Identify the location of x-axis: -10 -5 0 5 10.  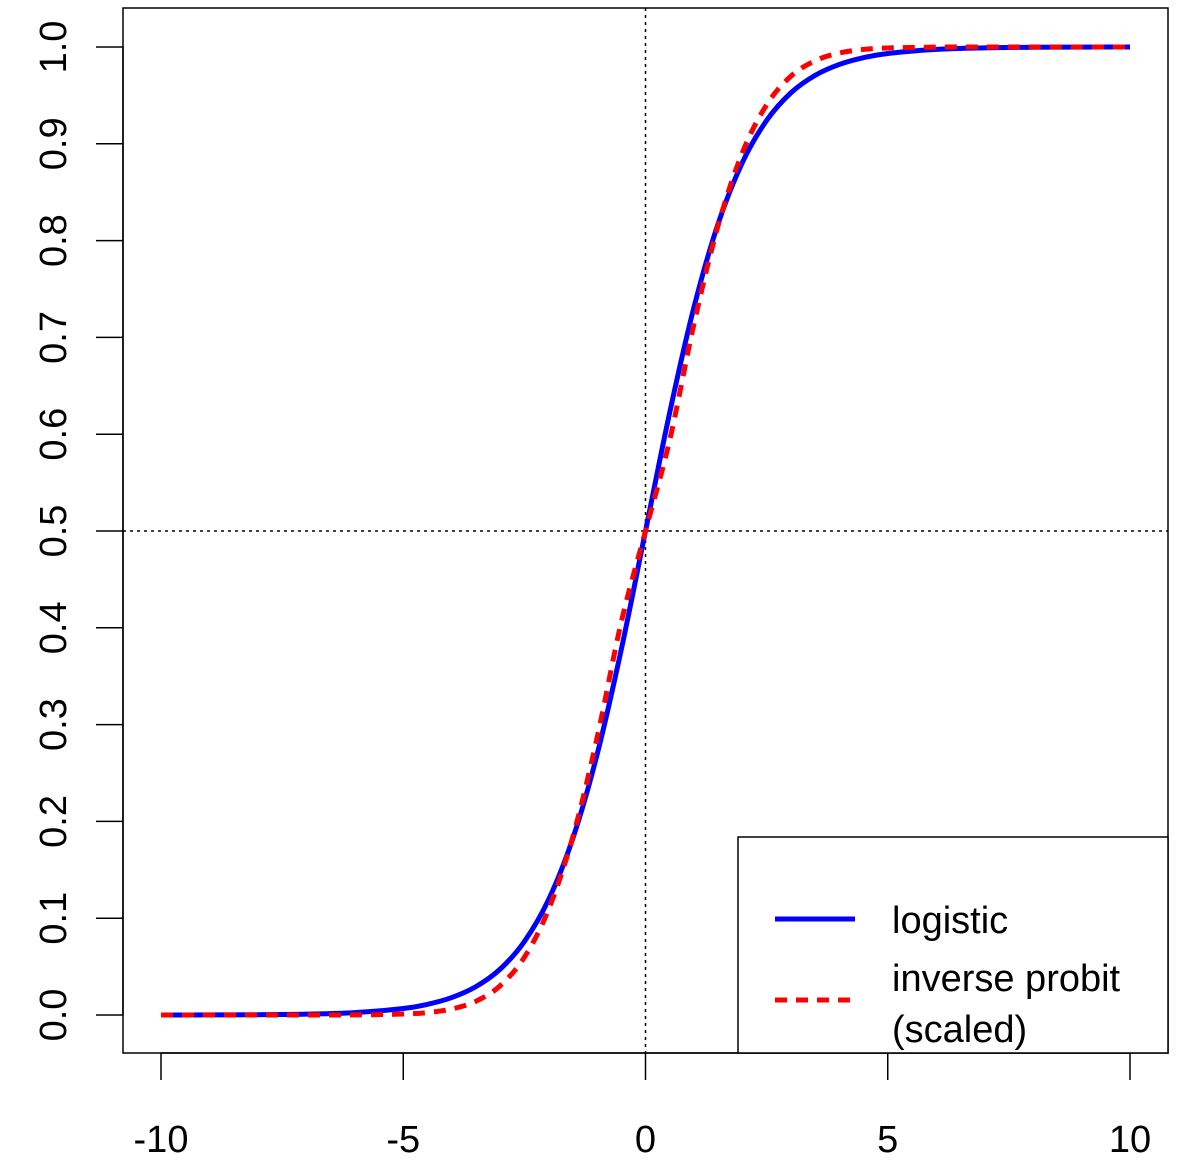
(642, 1106).